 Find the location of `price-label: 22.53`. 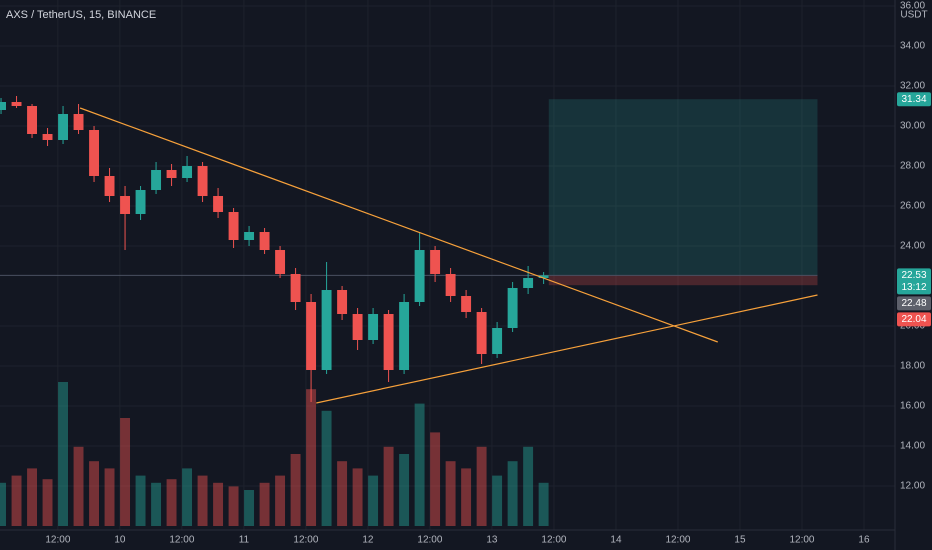

price-label: 22.53 is located at coordinates (913, 275).